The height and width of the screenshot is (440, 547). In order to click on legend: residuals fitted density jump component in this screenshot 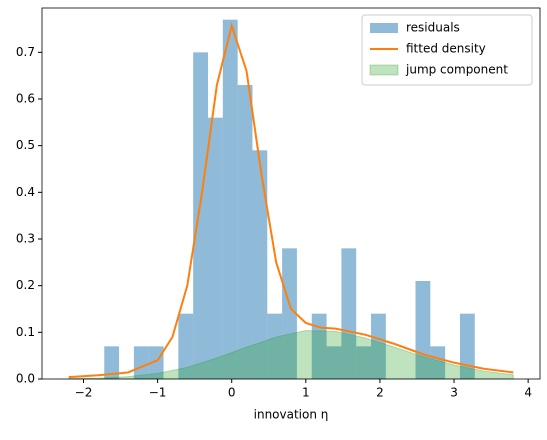, I will do `click(447, 50)`.